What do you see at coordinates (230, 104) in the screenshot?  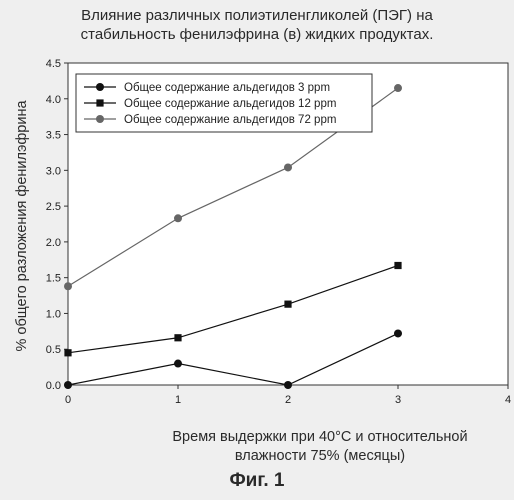 I see `legend-entry: Общее содержание альдегидов 12 ppm` at bounding box center [230, 104].